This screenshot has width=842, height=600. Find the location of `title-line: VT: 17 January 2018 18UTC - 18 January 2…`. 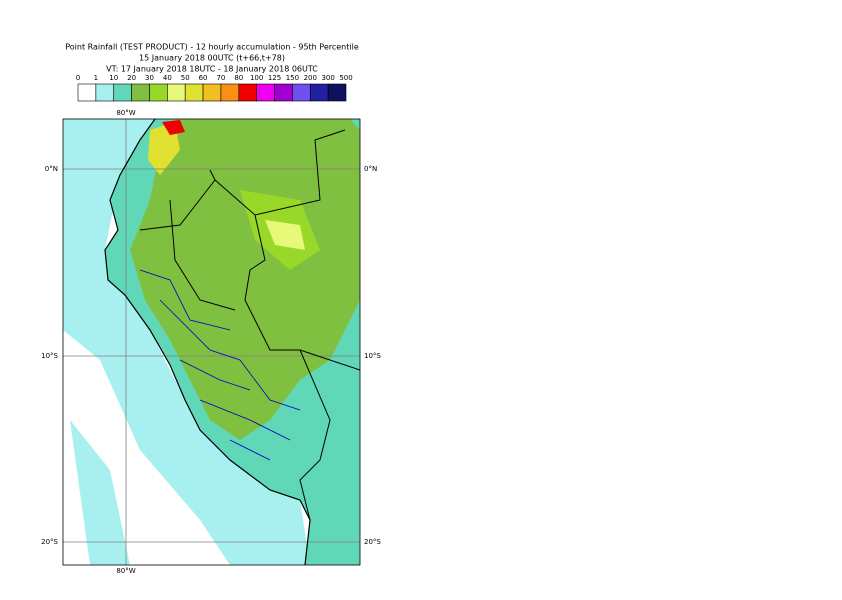

title-line: VT: 17 January 2018 18UTC - 18 January 2… is located at coordinates (212, 69).